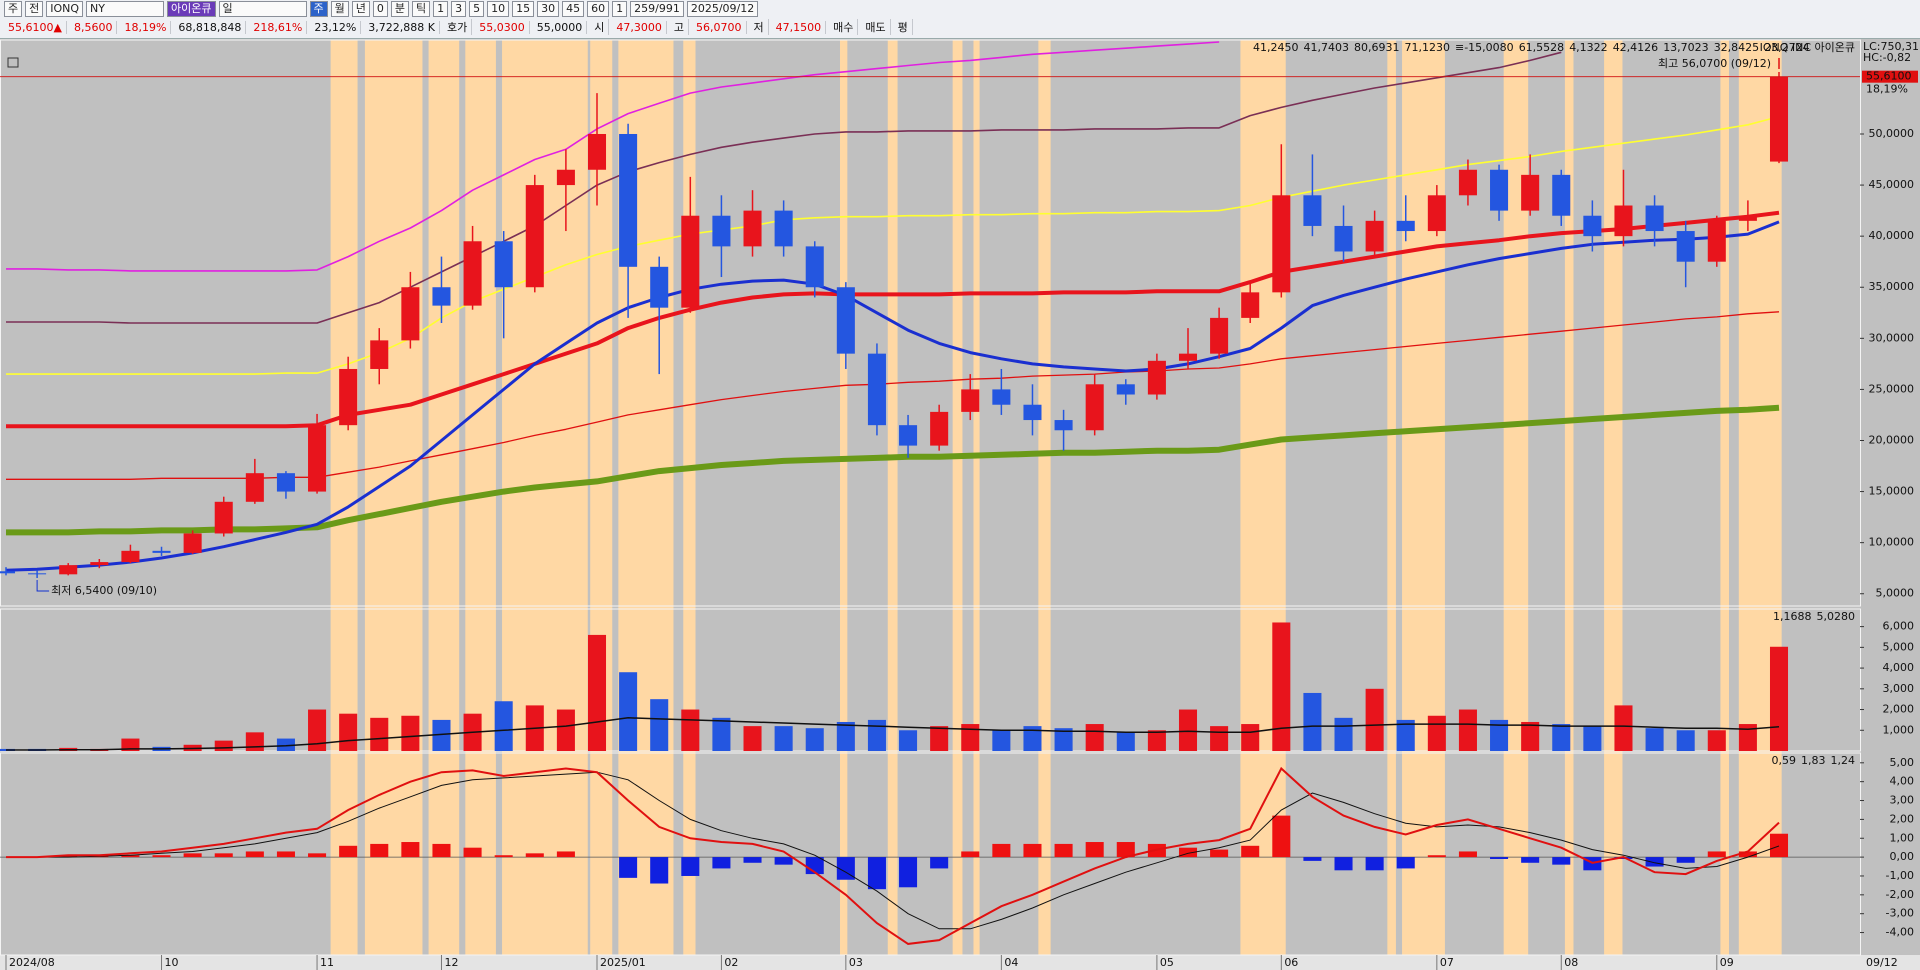 The height and width of the screenshot is (970, 1920). Describe the element at coordinates (35, 27) in the screenshot. I see `quote-field: 55,6100▲` at that location.